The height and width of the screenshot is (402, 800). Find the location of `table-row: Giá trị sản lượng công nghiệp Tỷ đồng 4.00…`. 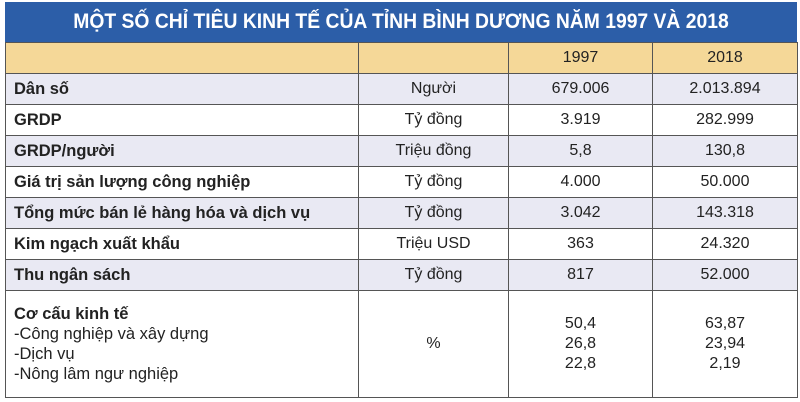

table-row: Giá trị sản lượng công nghiệp Tỷ đồng 4.00… is located at coordinates (401, 182).